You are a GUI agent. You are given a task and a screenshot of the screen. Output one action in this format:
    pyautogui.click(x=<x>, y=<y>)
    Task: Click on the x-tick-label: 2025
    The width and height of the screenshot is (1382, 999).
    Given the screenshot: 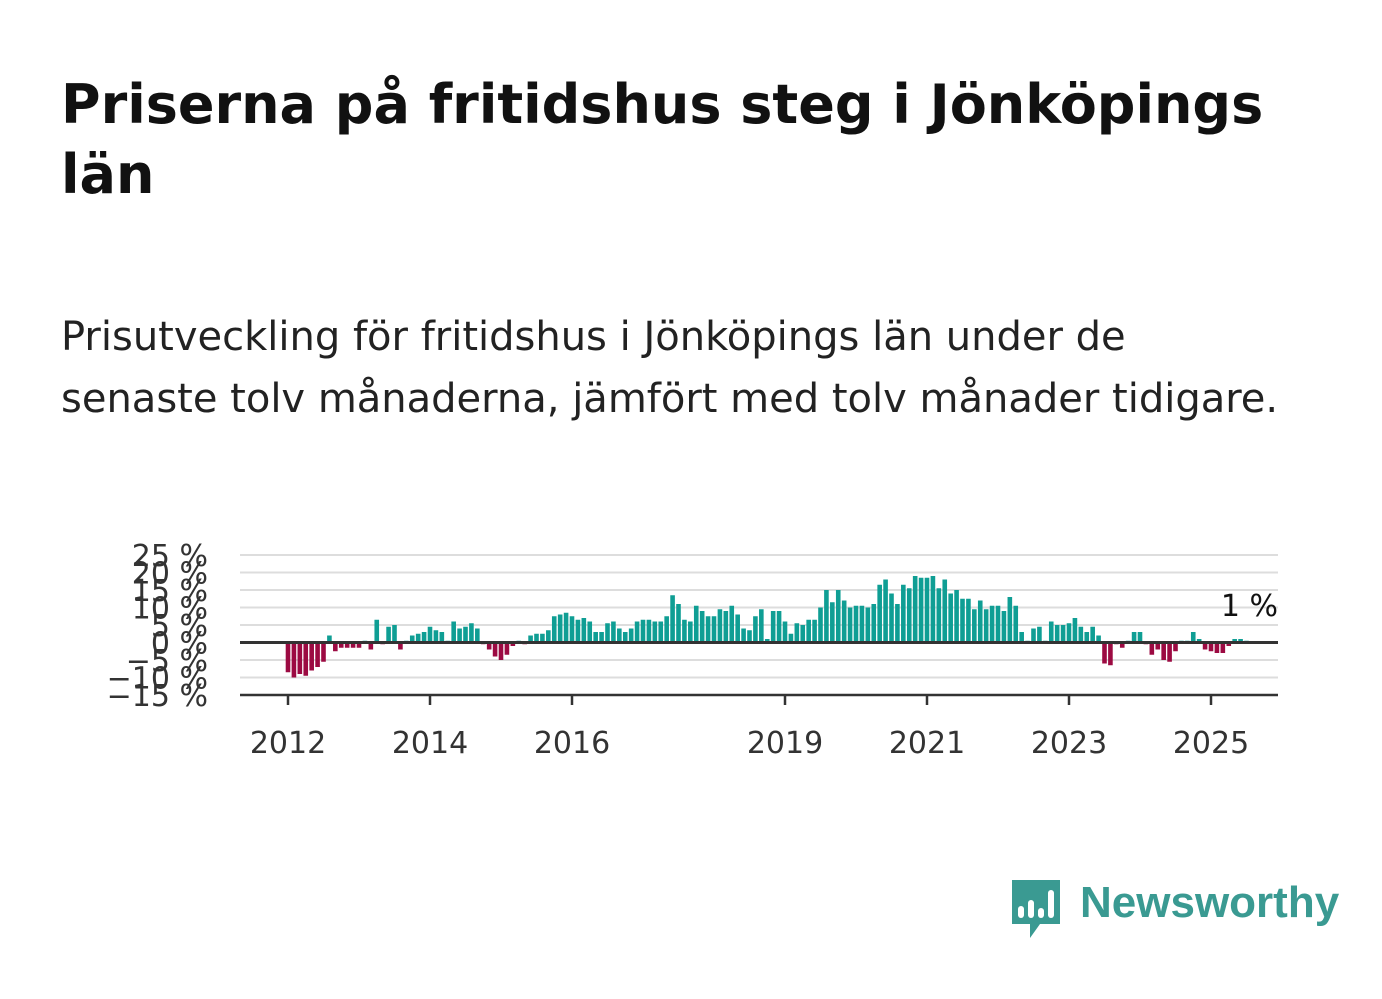 What is the action you would take?
    pyautogui.click(x=1211, y=743)
    